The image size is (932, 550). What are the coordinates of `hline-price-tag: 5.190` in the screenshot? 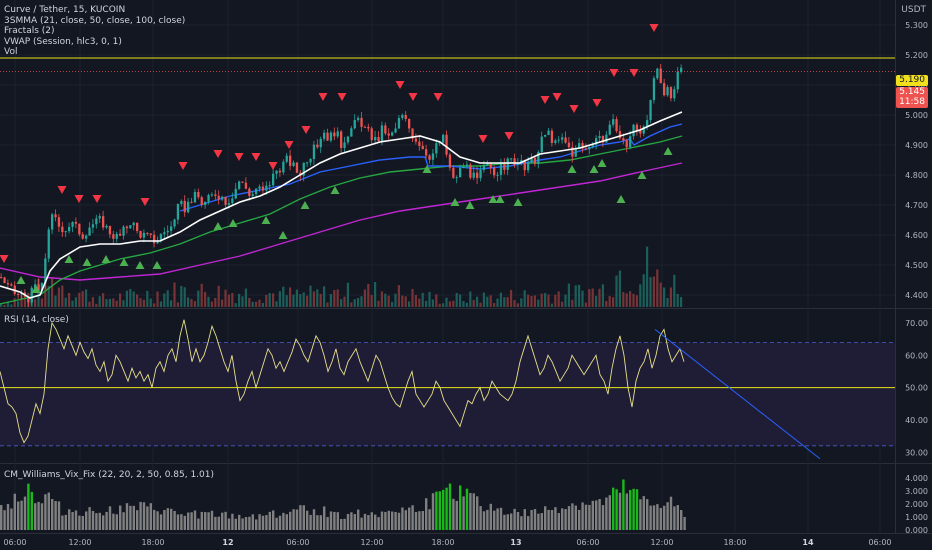 It's located at (912, 80).